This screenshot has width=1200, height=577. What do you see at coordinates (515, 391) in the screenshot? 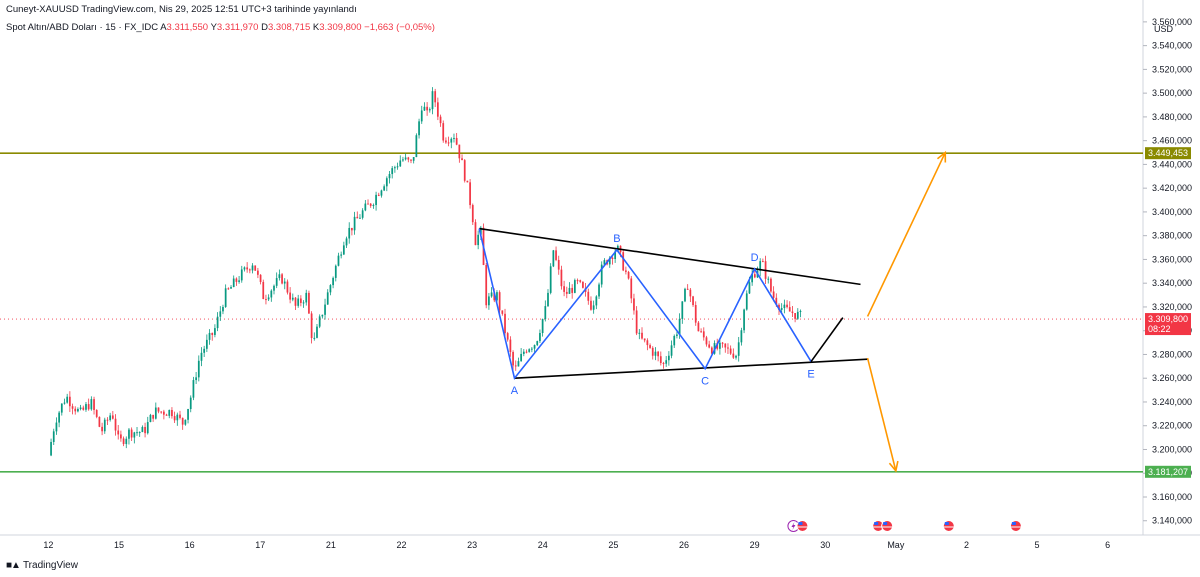
I see `wave-label-a: A` at bounding box center [515, 391].